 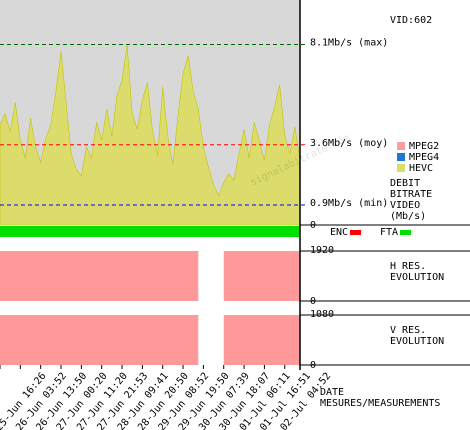 What do you see at coordinates (349, 143) in the screenshot?
I see `reference-label: 3.6Mb/s (moy)` at bounding box center [349, 143].